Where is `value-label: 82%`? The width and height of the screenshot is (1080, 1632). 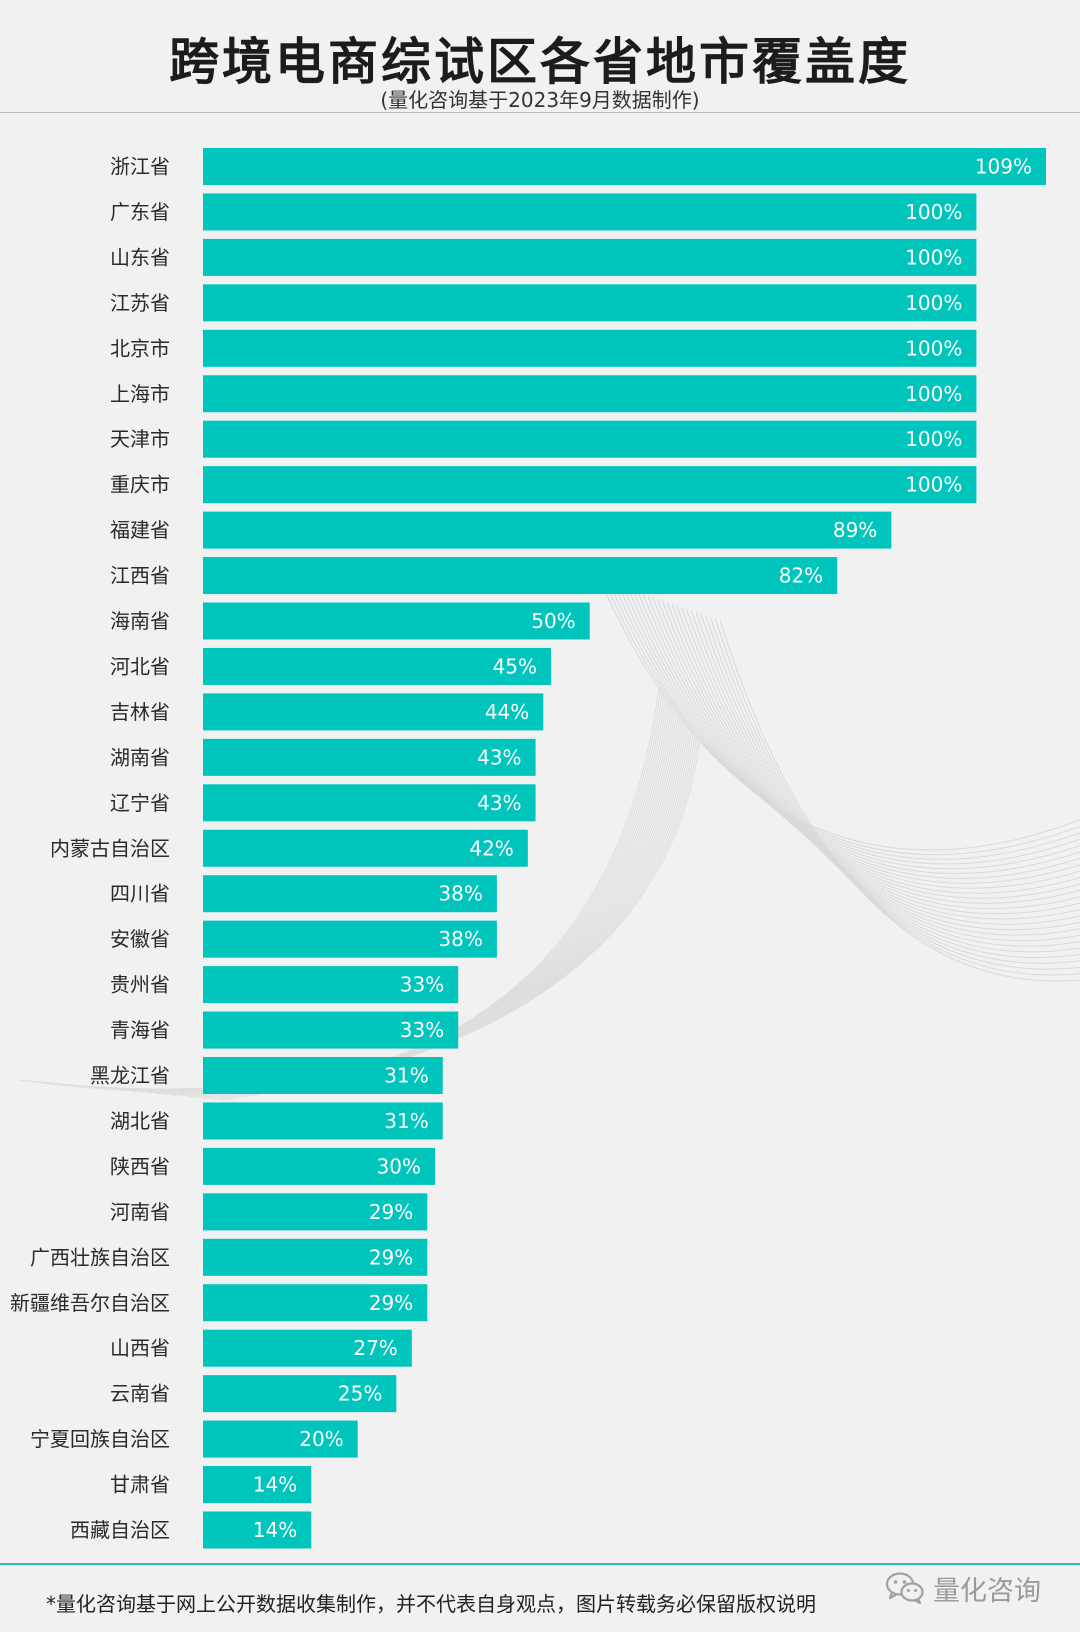 value-label: 82% is located at coordinates (801, 576).